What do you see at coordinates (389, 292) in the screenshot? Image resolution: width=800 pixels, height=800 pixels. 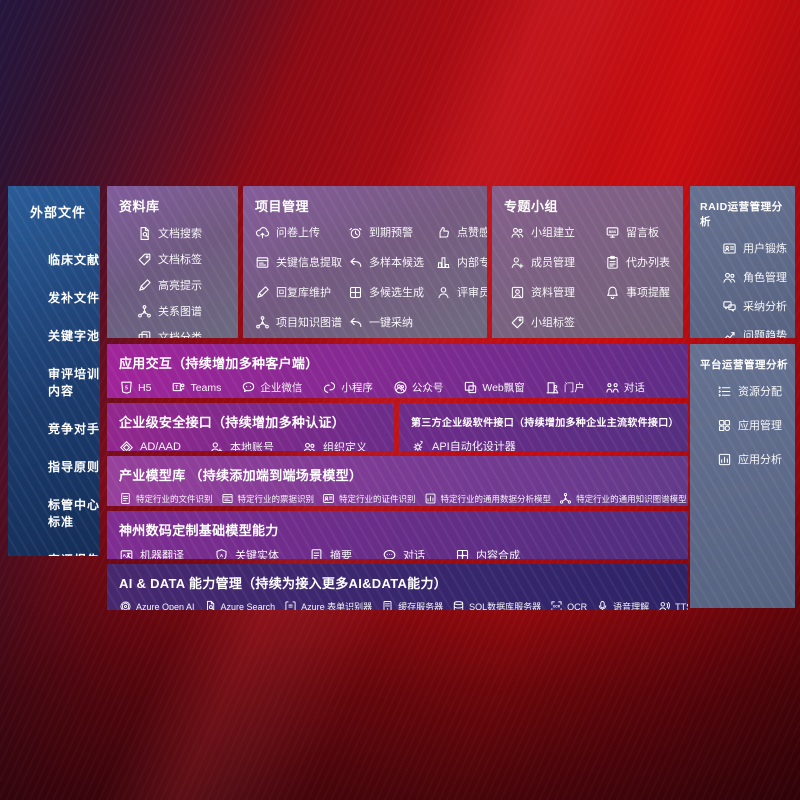 I see `feature-grid-plus: 多候选生成` at bounding box center [389, 292].